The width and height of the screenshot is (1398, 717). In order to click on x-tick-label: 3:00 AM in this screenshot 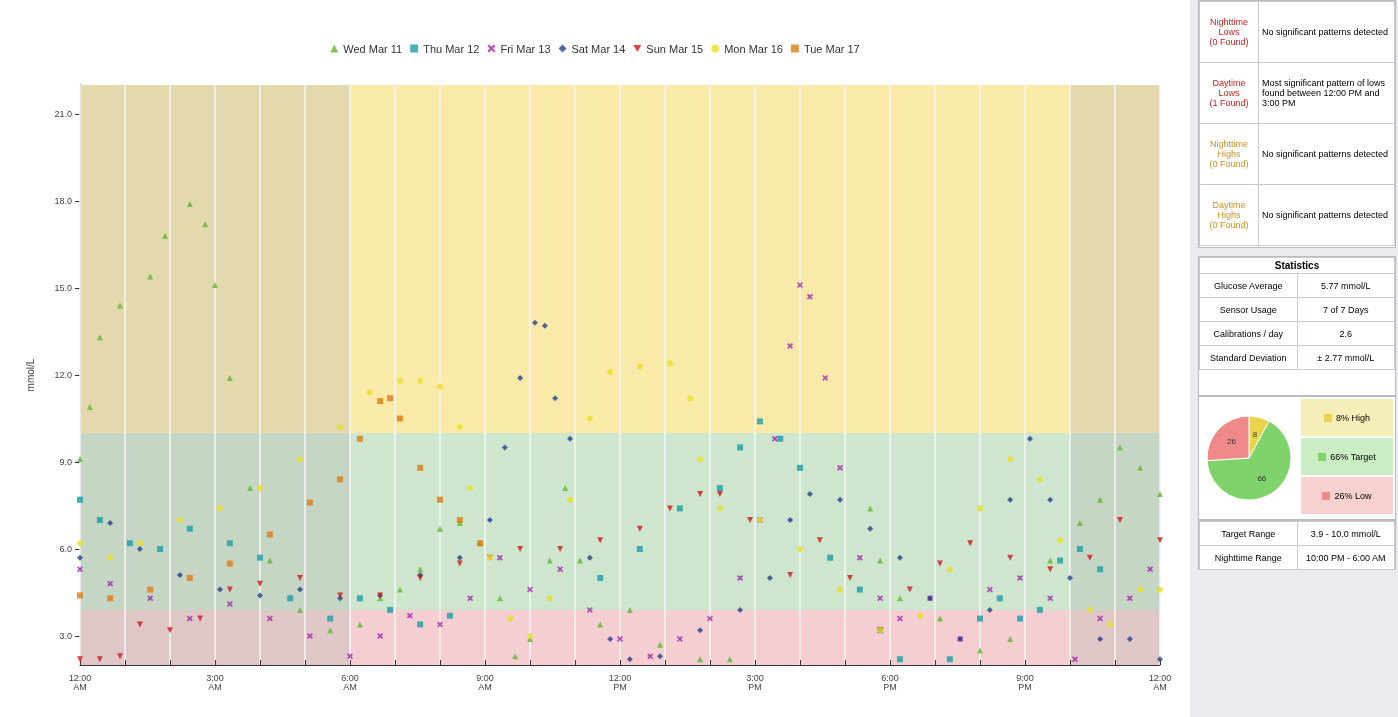, I will do `click(215, 682)`.